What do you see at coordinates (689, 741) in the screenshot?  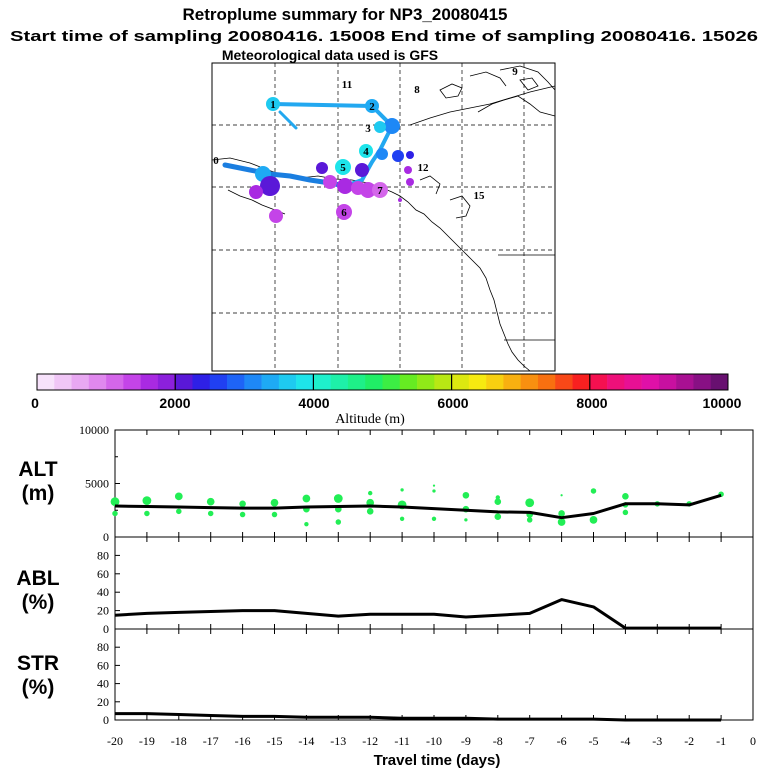 I see `x-tick-label: -2` at bounding box center [689, 741].